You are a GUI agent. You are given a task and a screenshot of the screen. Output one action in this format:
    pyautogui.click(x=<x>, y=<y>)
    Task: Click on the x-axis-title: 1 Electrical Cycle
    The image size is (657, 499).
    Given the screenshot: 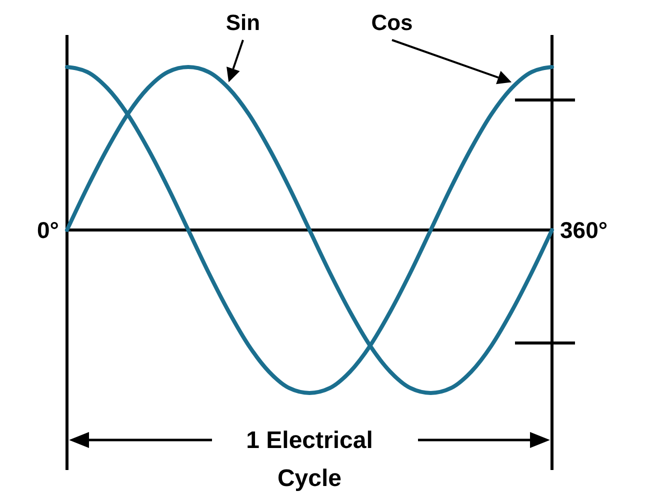 What is the action you would take?
    pyautogui.click(x=309, y=459)
    